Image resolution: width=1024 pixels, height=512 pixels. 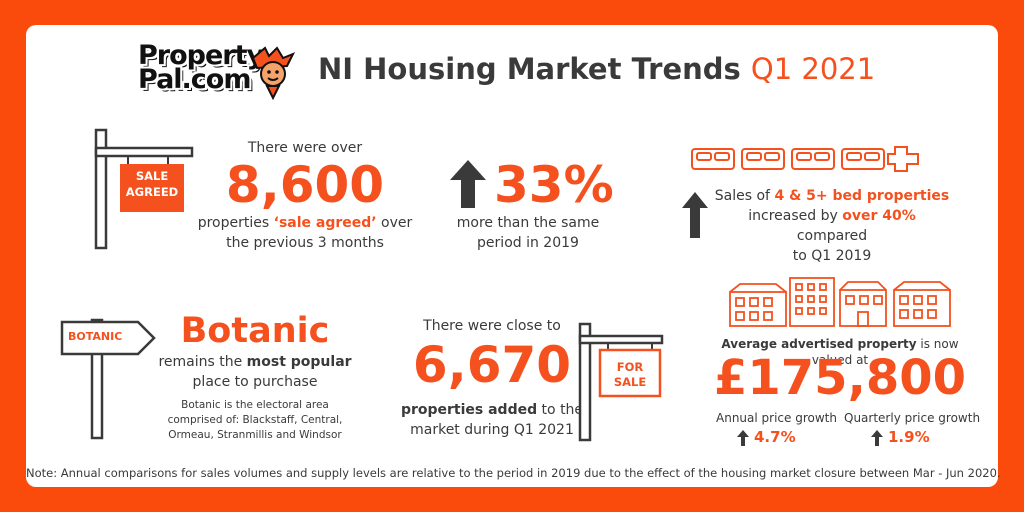 I want to click on page-title: NI Housing Market Trends Q1 2021, so click(x=596, y=69).